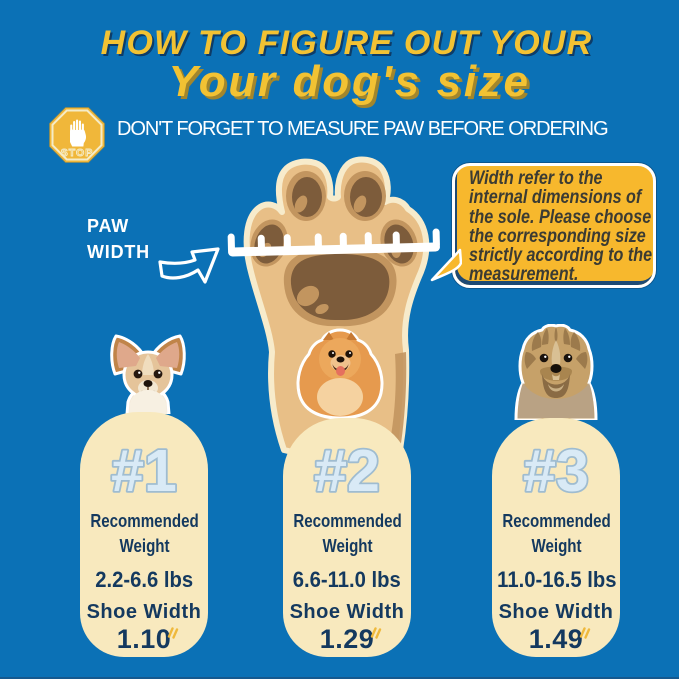 This screenshot has height=679, width=679. I want to click on svg-text: #3, so click(556, 471).